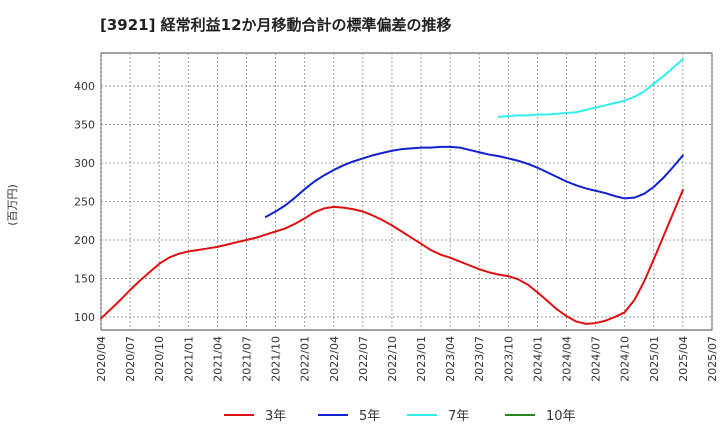 This screenshot has height=440, width=720. I want to click on legend-label-3: 10年, so click(561, 416).